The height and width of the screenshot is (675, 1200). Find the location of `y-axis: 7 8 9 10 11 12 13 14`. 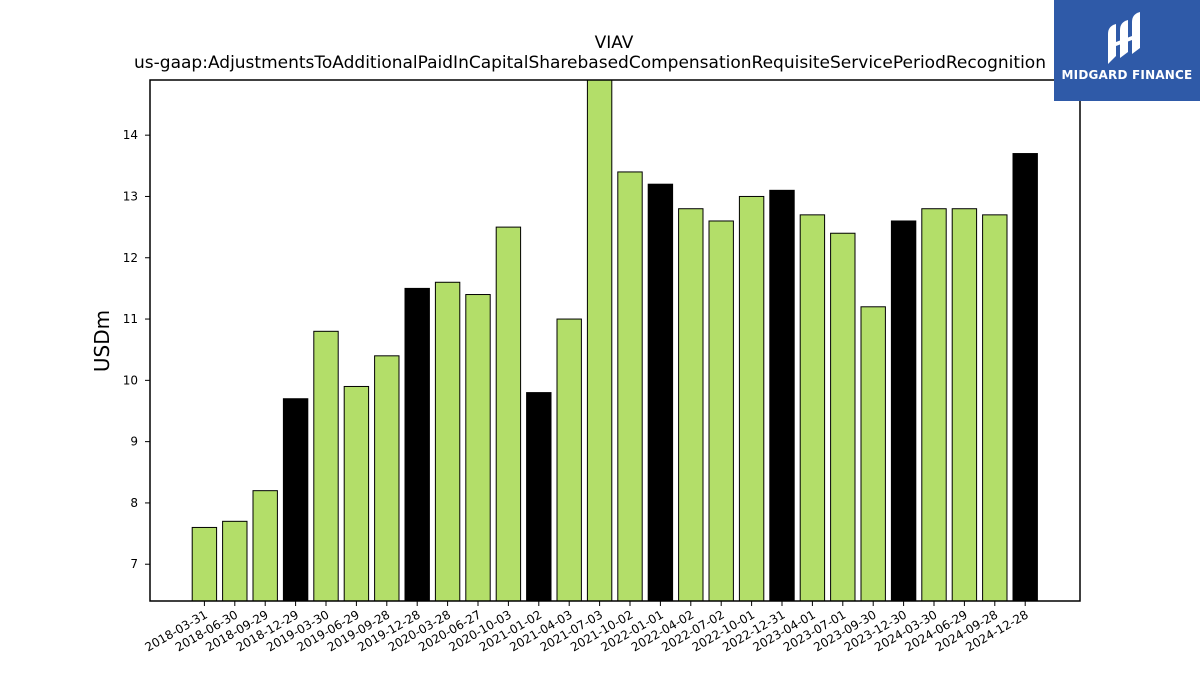

y-axis: 7 8 9 10 11 12 13 14 is located at coordinates (136, 349).